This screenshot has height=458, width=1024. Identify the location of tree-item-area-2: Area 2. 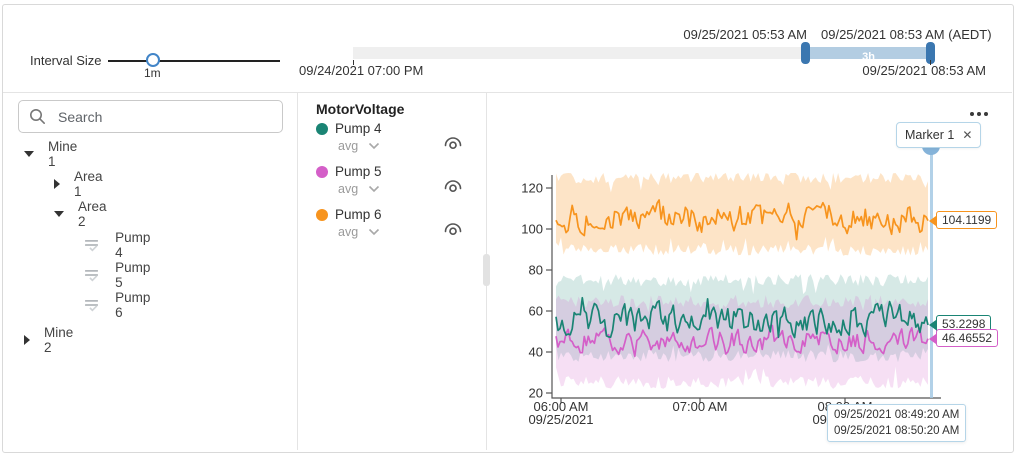
(62, 214).